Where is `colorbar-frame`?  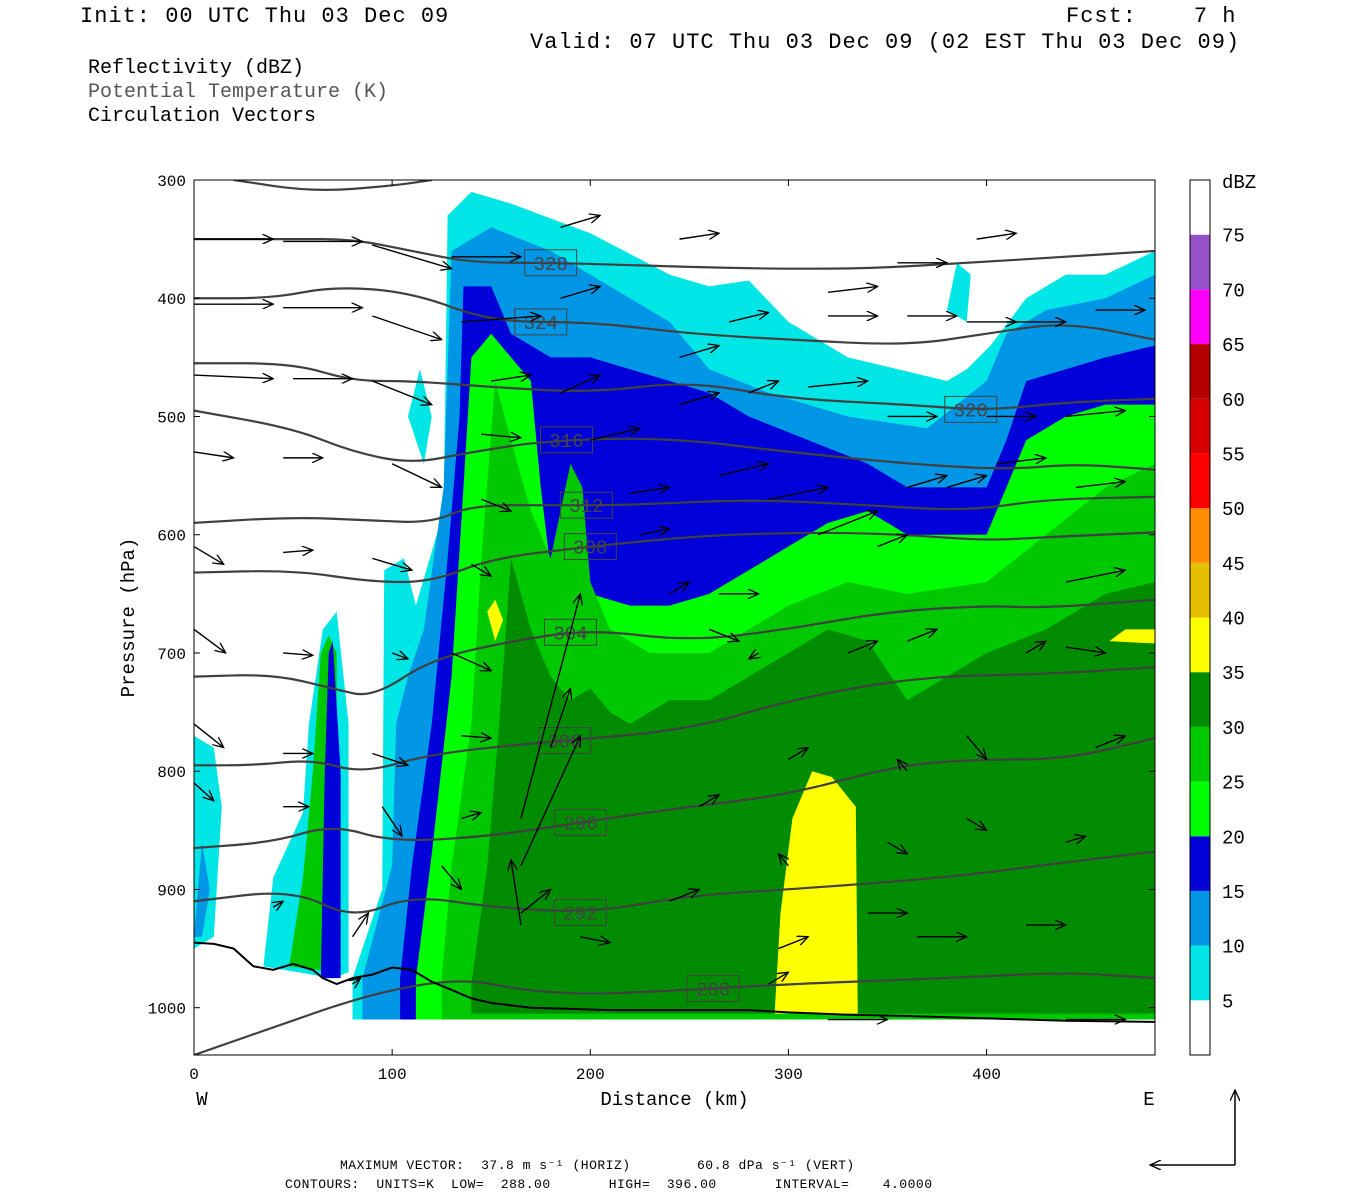
colorbar-frame is located at coordinates (1200, 617).